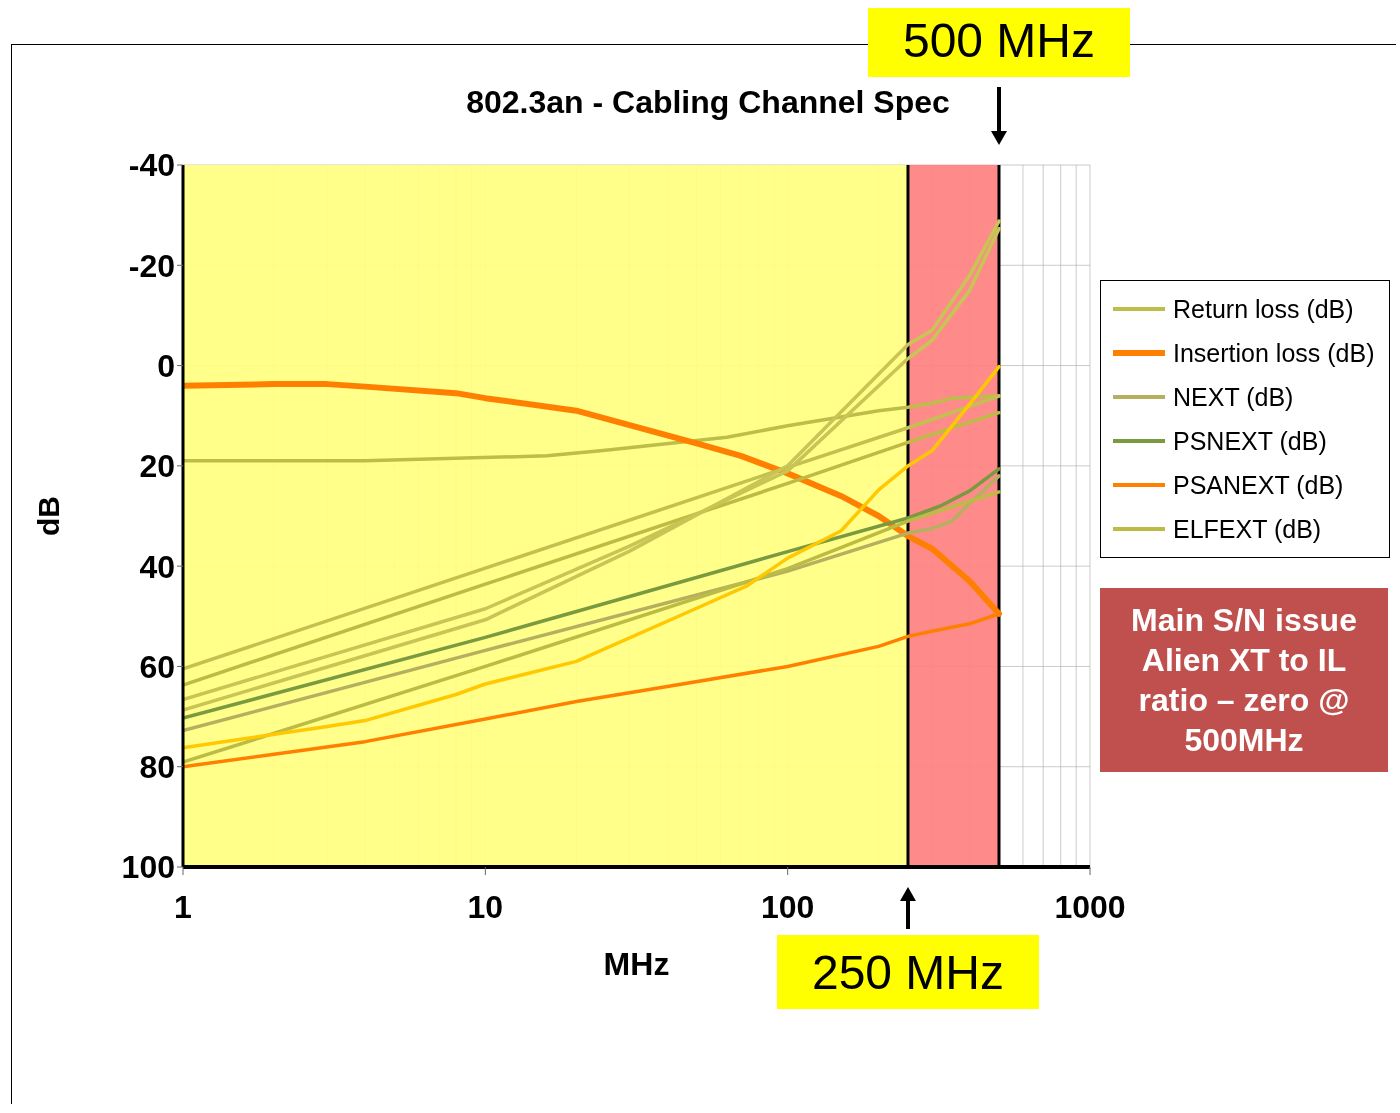  I want to click on y-tick-label: 20, so click(157, 466).